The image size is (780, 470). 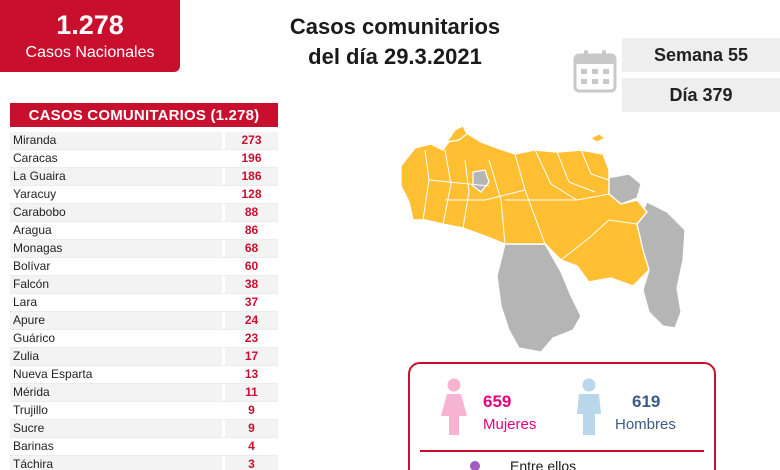 What do you see at coordinates (250, 356) in the screenshot?
I see `state-count: 17` at bounding box center [250, 356].